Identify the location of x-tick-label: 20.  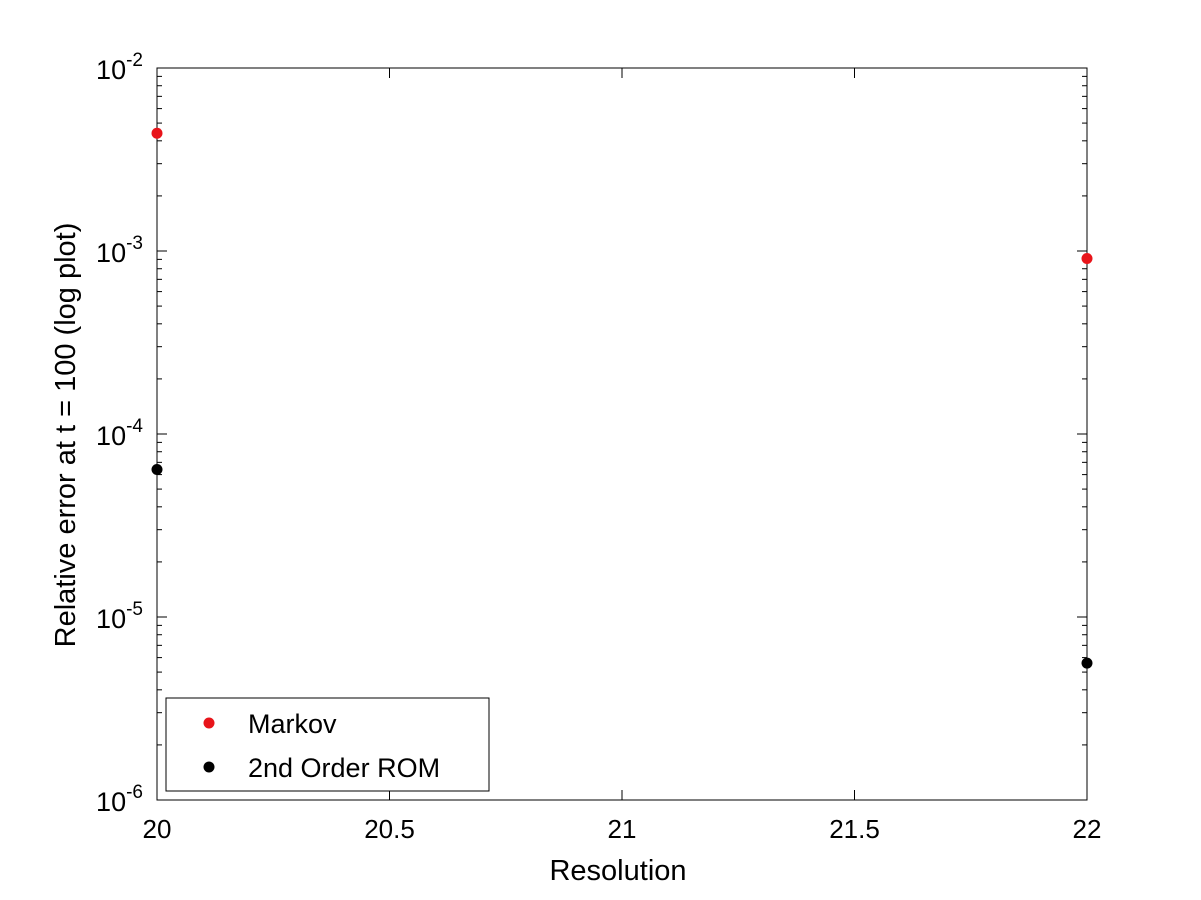
(157, 829).